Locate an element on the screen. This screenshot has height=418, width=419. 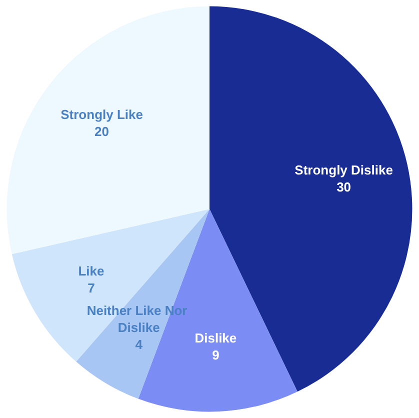
slice-label: Dislike is located at coordinates (215, 338).